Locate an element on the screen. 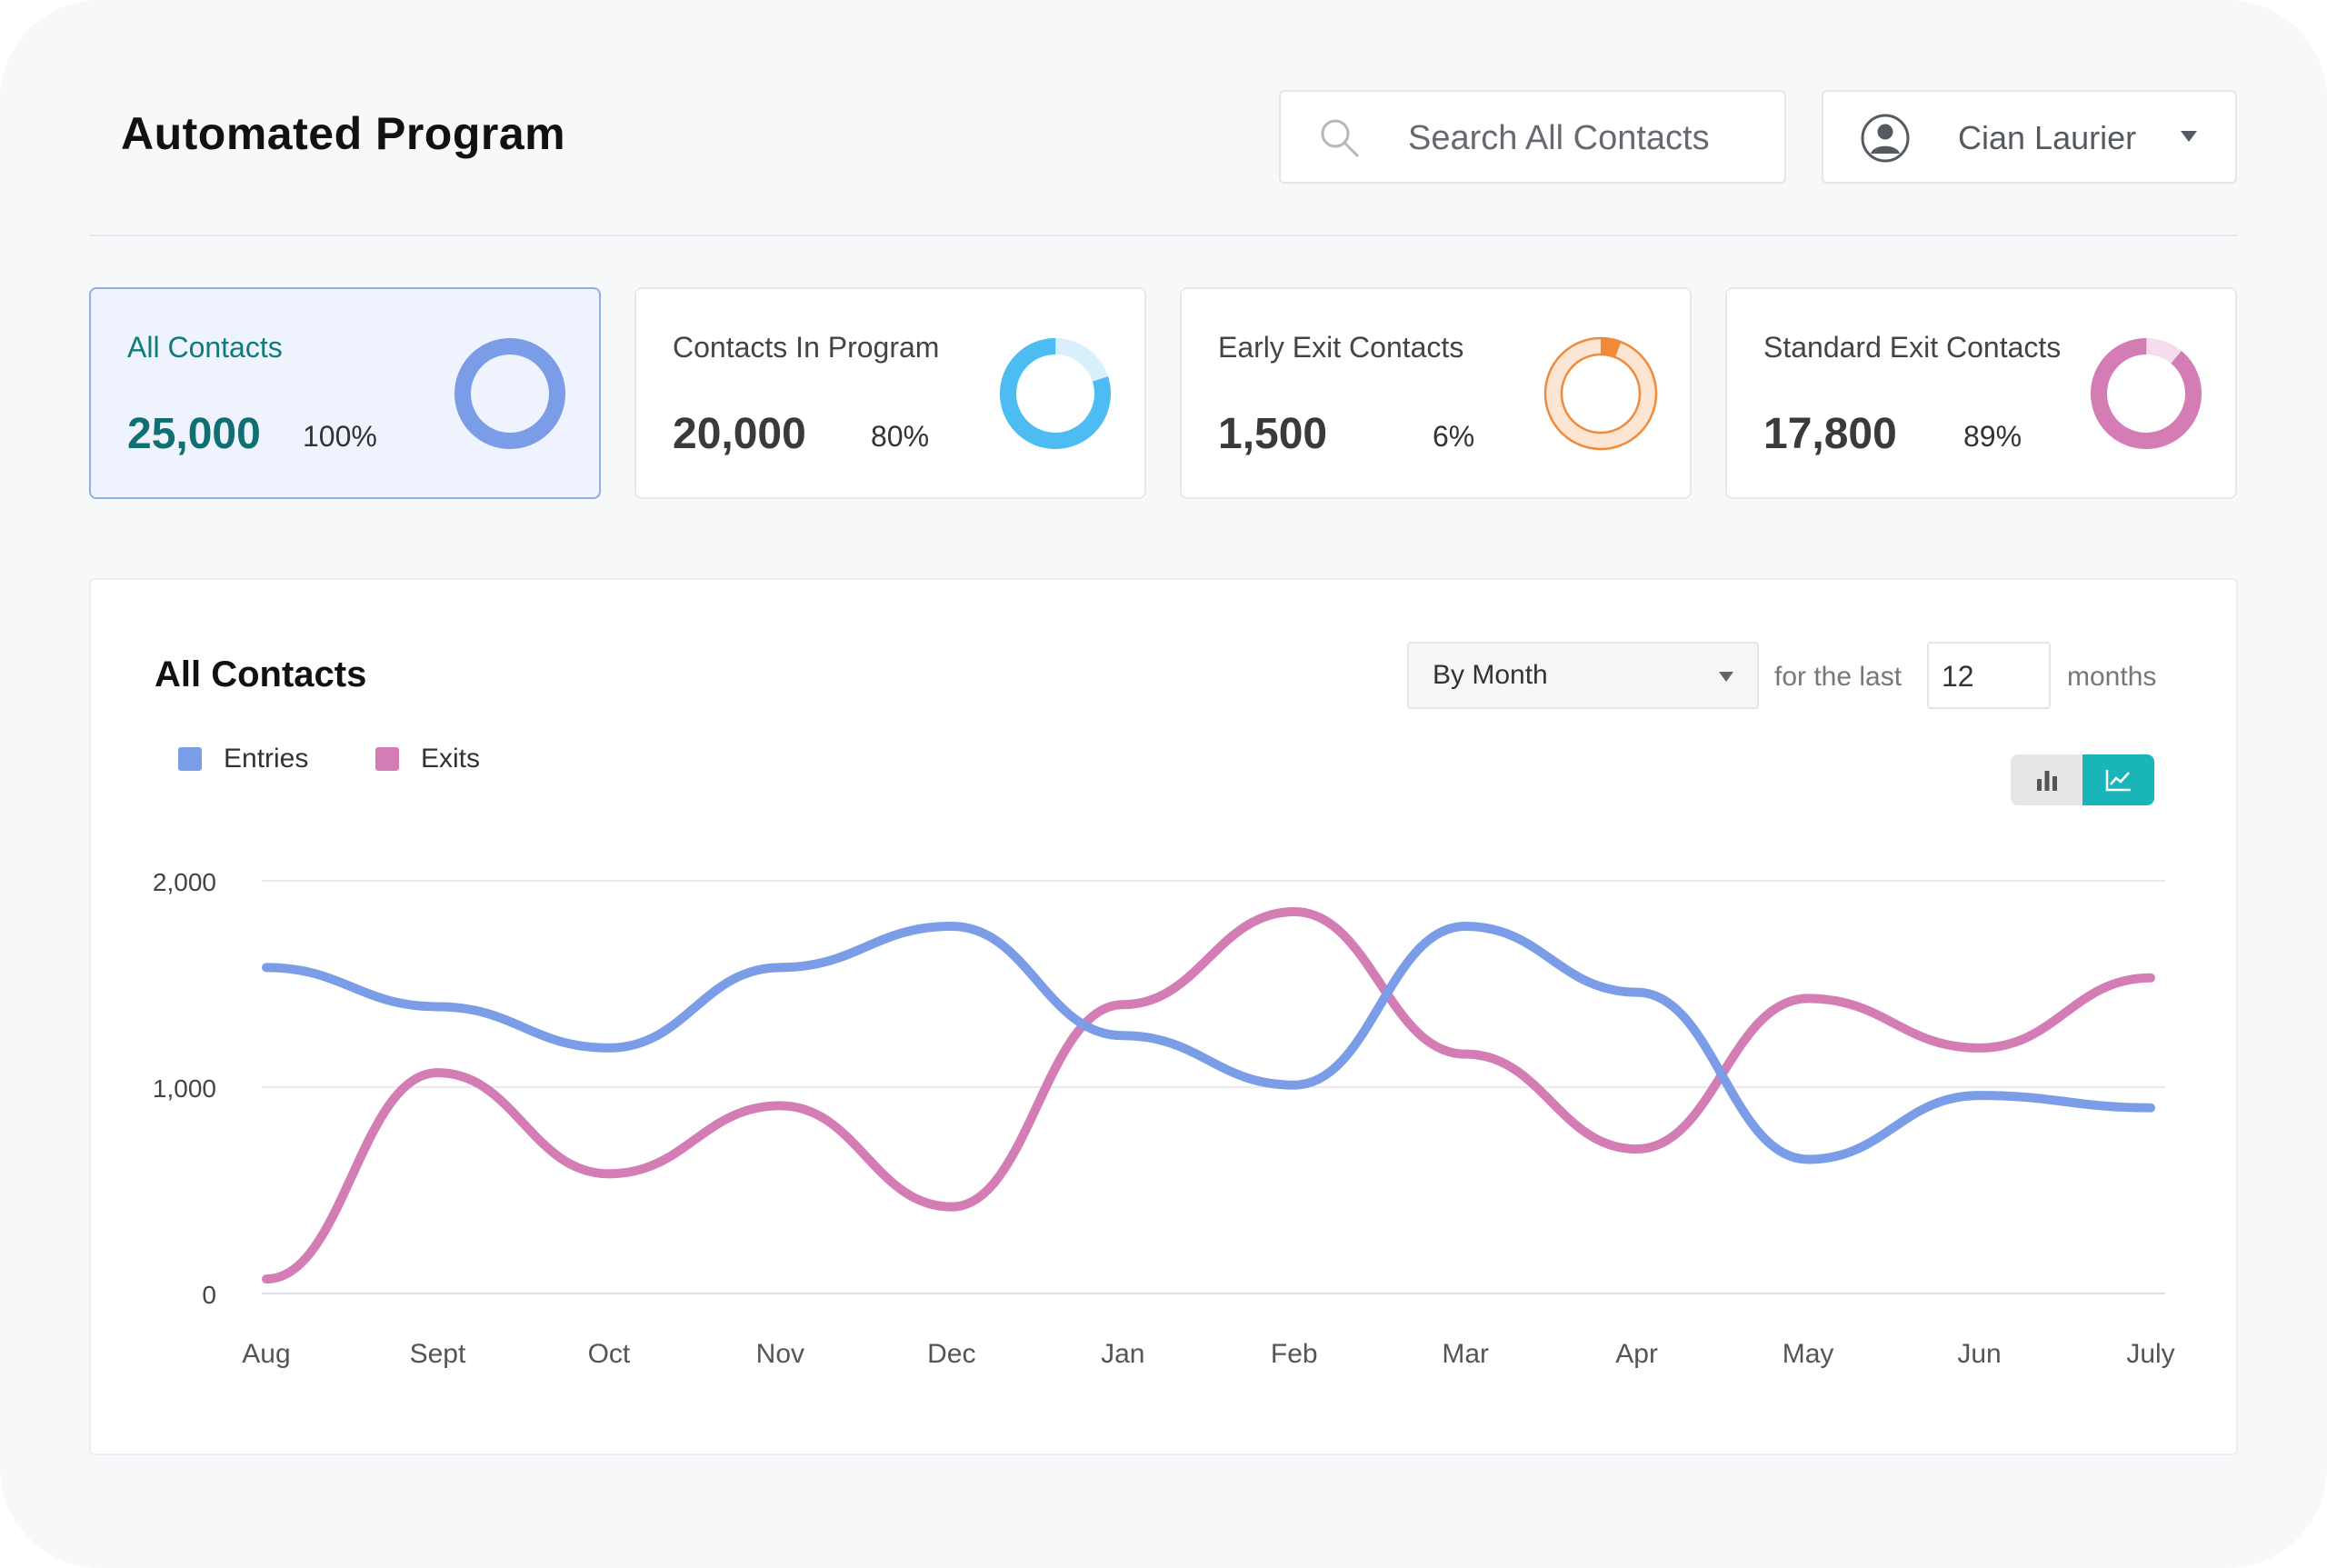 This screenshot has width=2327, height=1568. card-percent: 6% is located at coordinates (1454, 437).